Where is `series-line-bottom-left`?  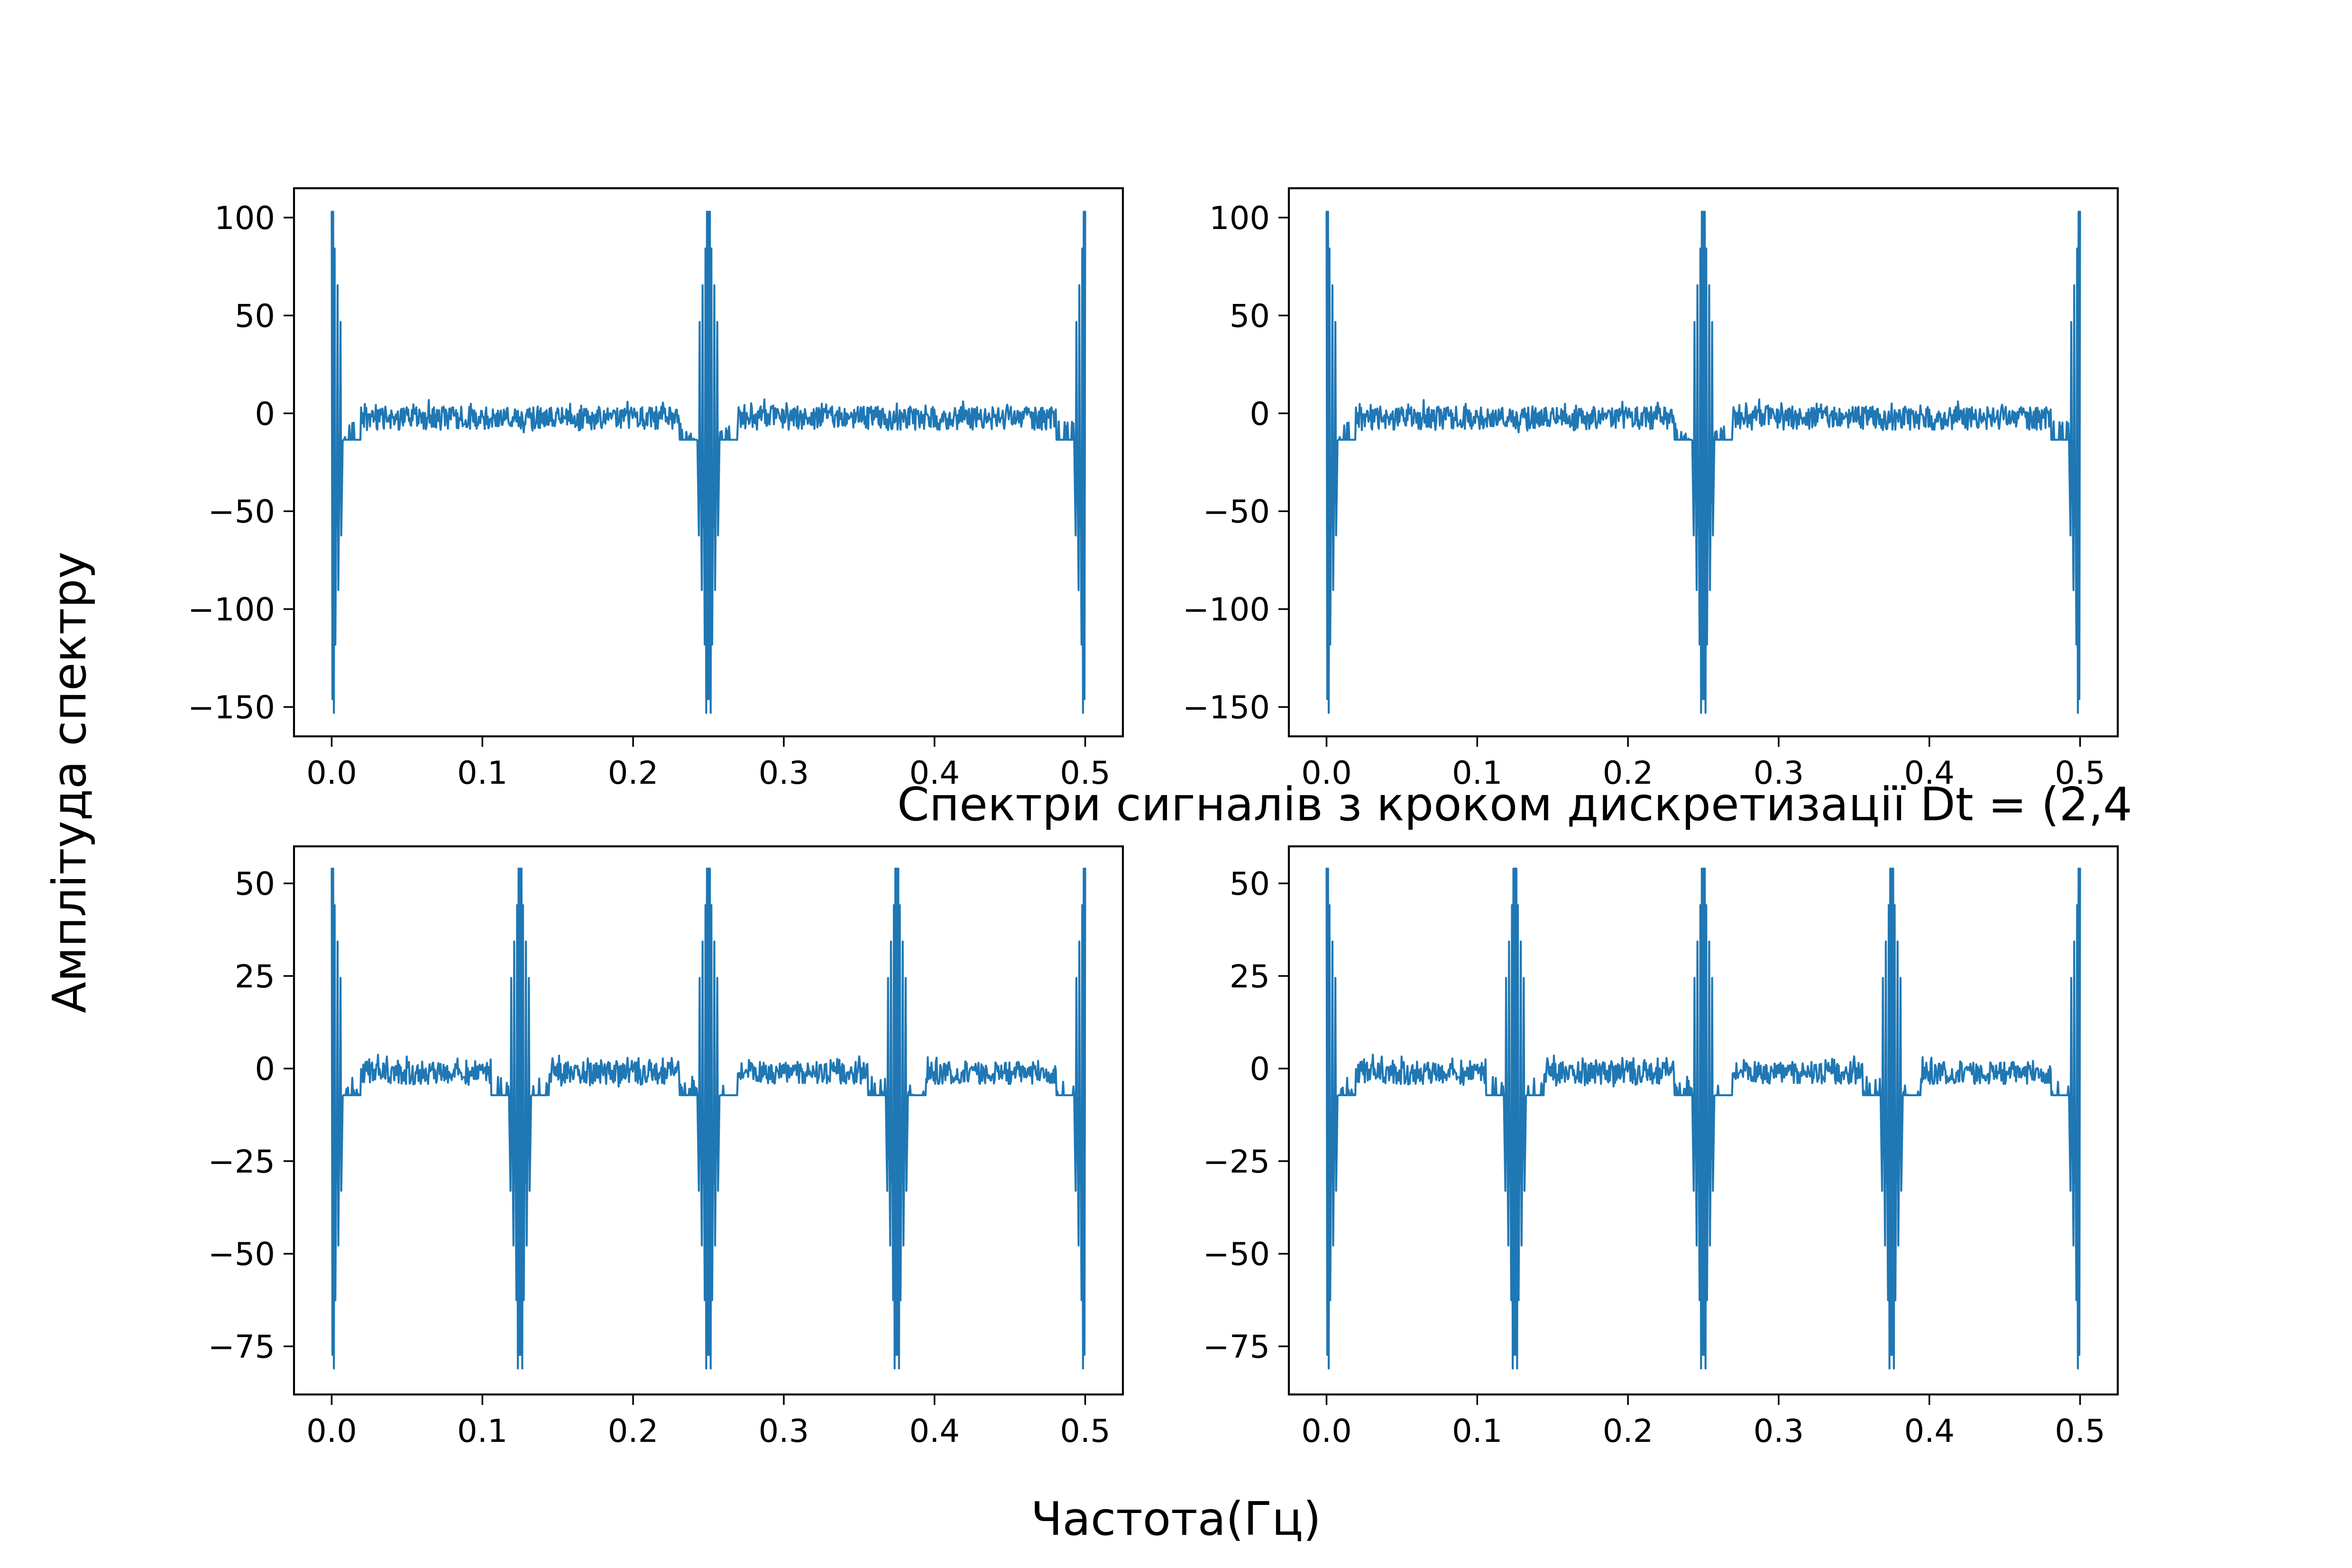 series-line-bottom-left is located at coordinates (708, 1118).